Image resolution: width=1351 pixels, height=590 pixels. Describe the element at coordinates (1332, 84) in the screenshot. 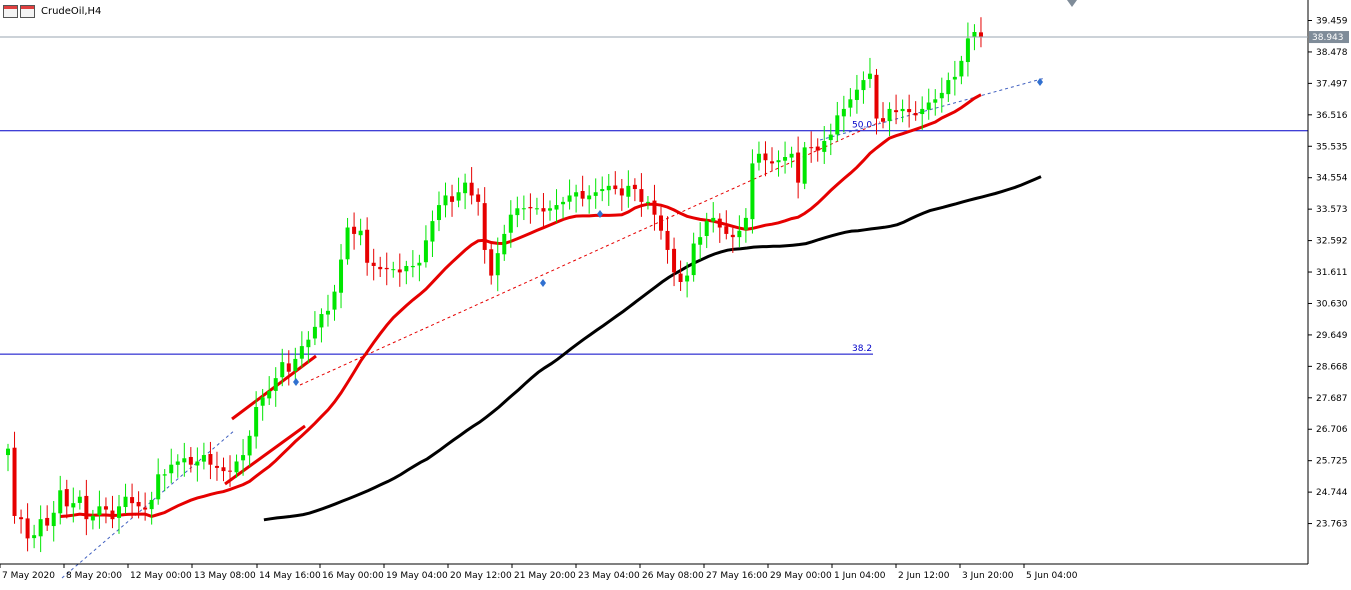

I see `price-tick-label: 37.497` at that location.